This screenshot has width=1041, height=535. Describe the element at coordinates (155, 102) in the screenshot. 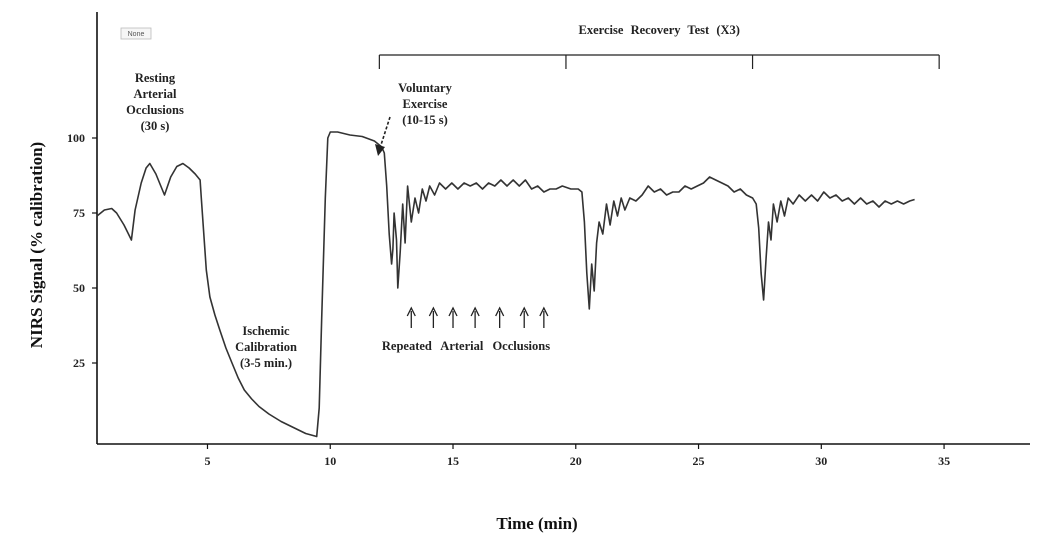

I see `resting-occlusions-label: Resting Arterial Occlusions (30 s)` at that location.